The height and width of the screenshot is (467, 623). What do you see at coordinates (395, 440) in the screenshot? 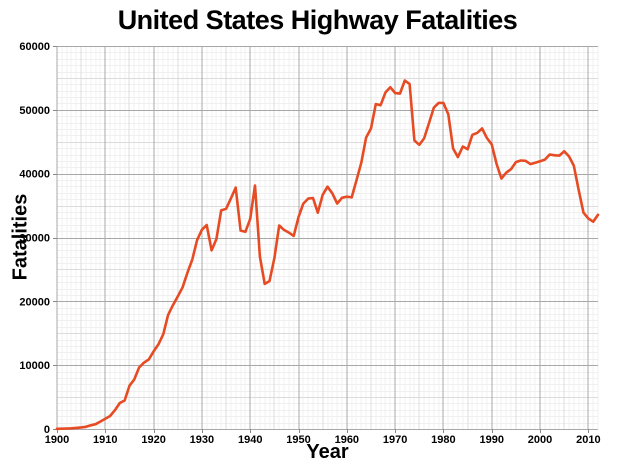
I see `x-tick-label: 1970` at bounding box center [395, 440].